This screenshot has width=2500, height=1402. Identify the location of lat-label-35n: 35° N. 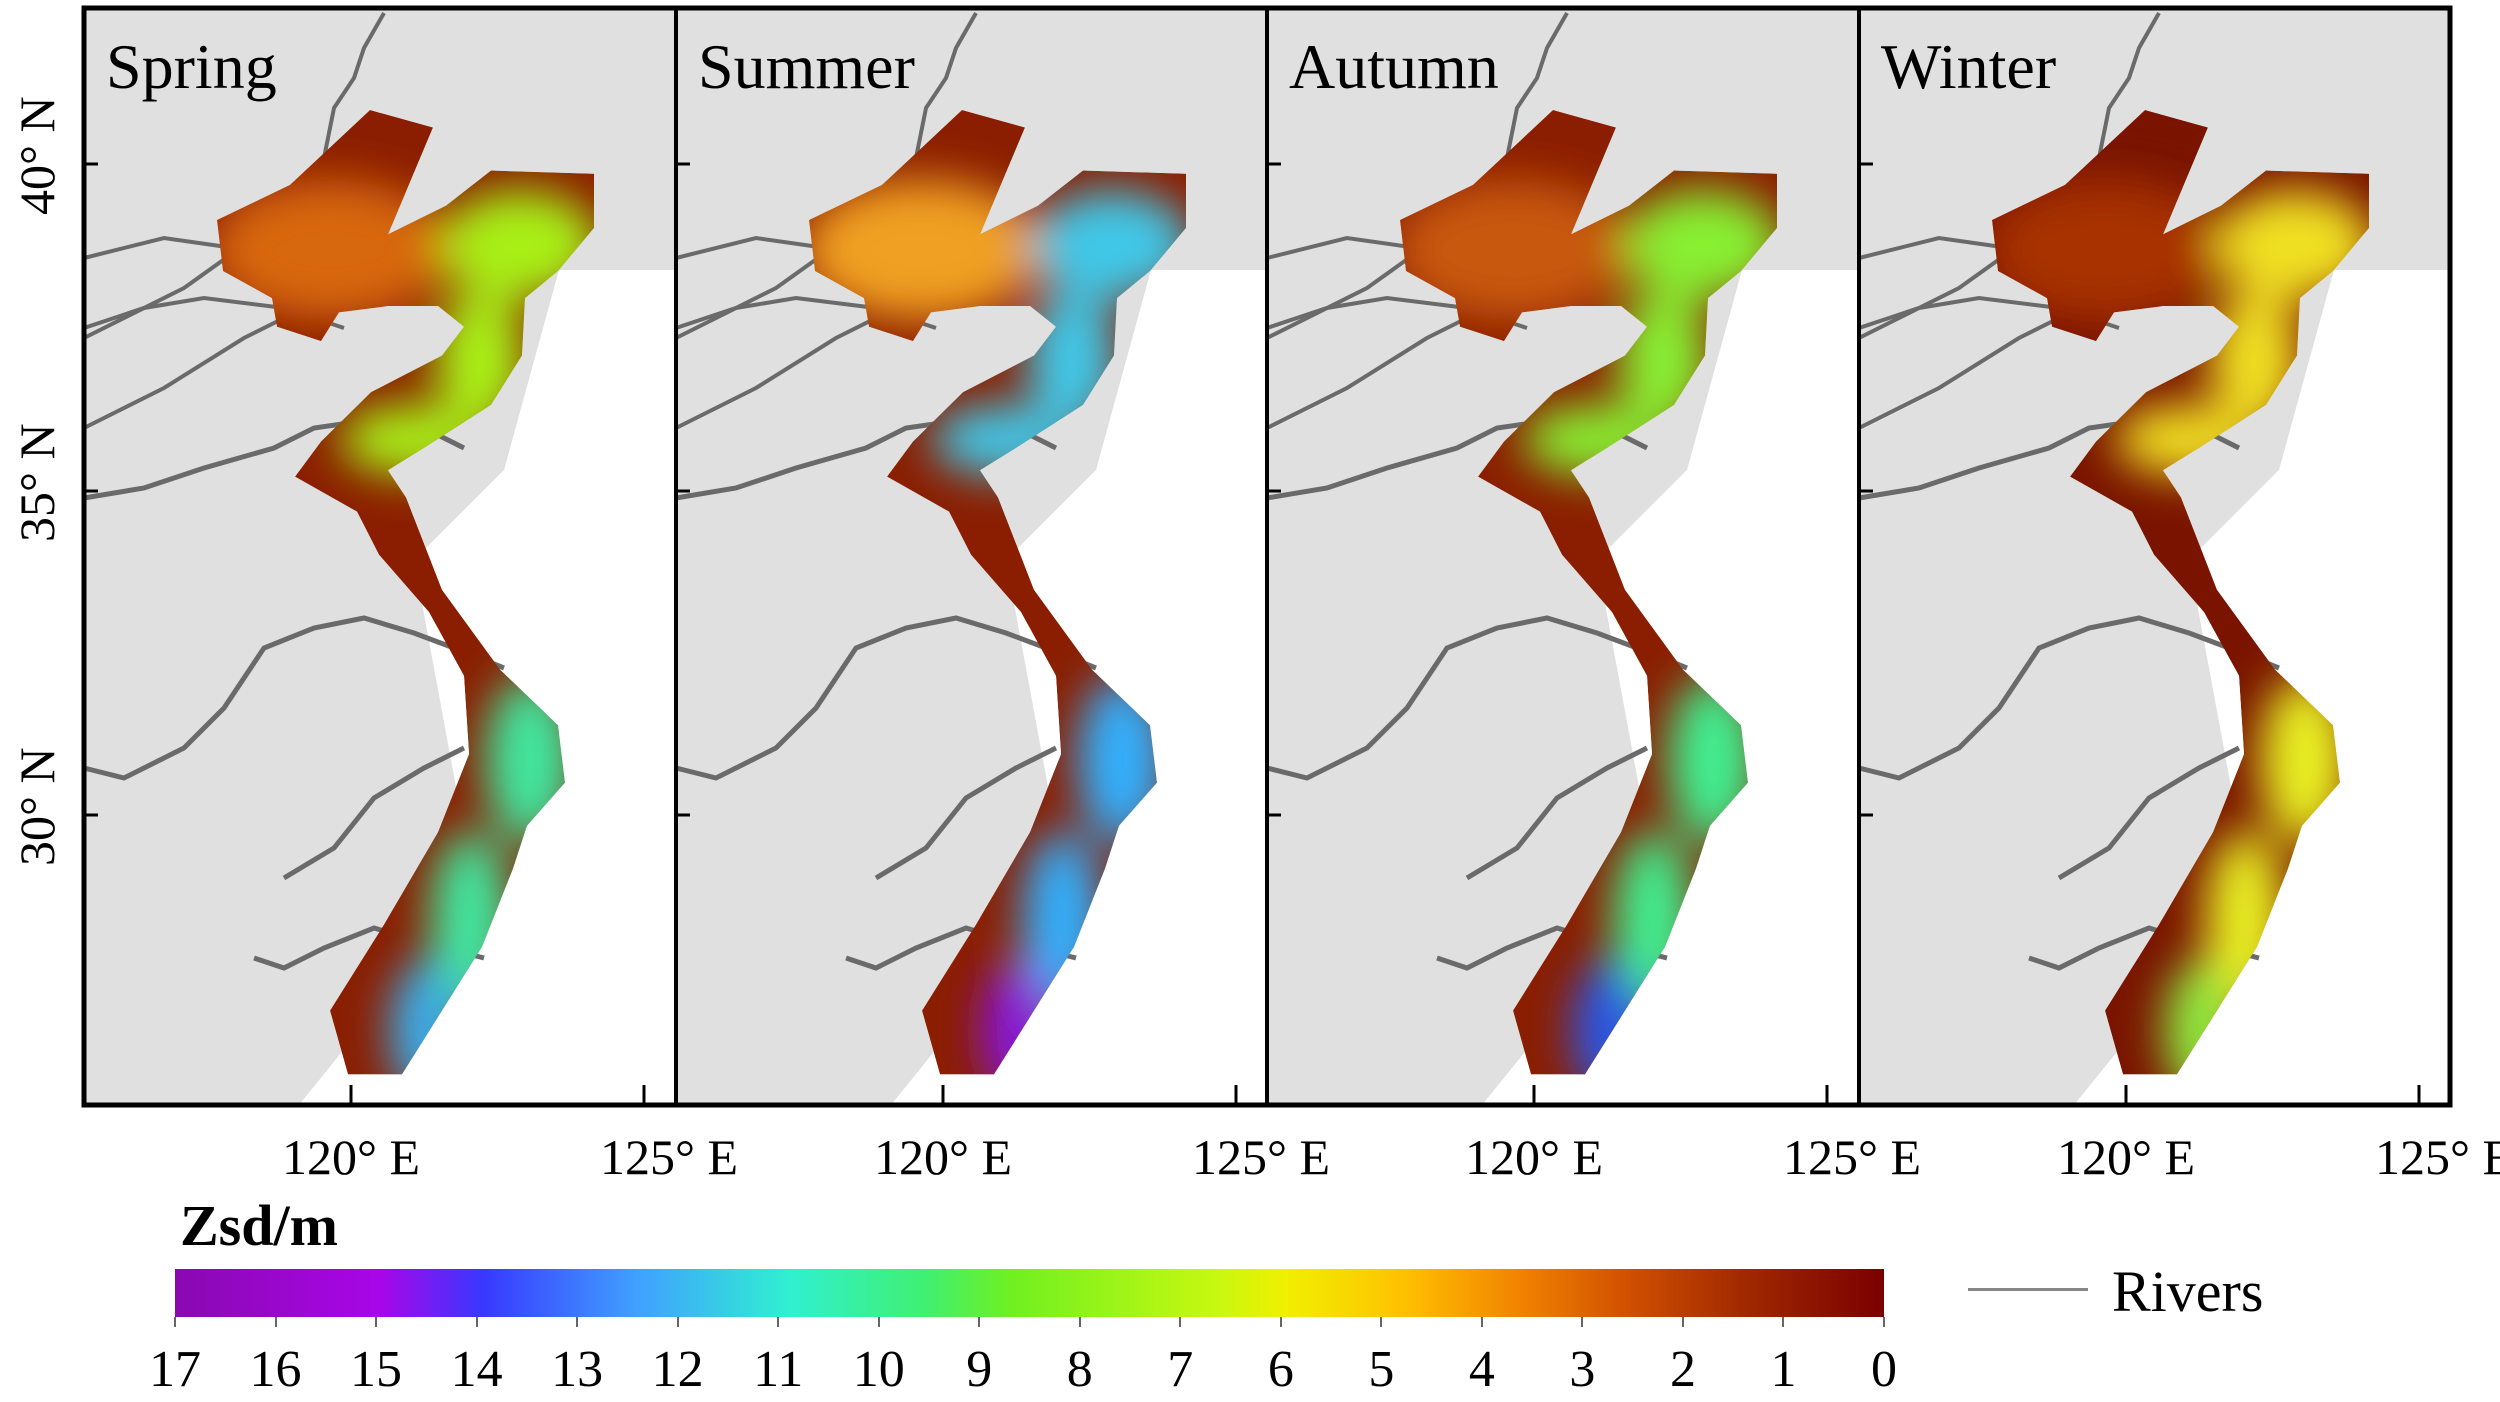
(37, 482).